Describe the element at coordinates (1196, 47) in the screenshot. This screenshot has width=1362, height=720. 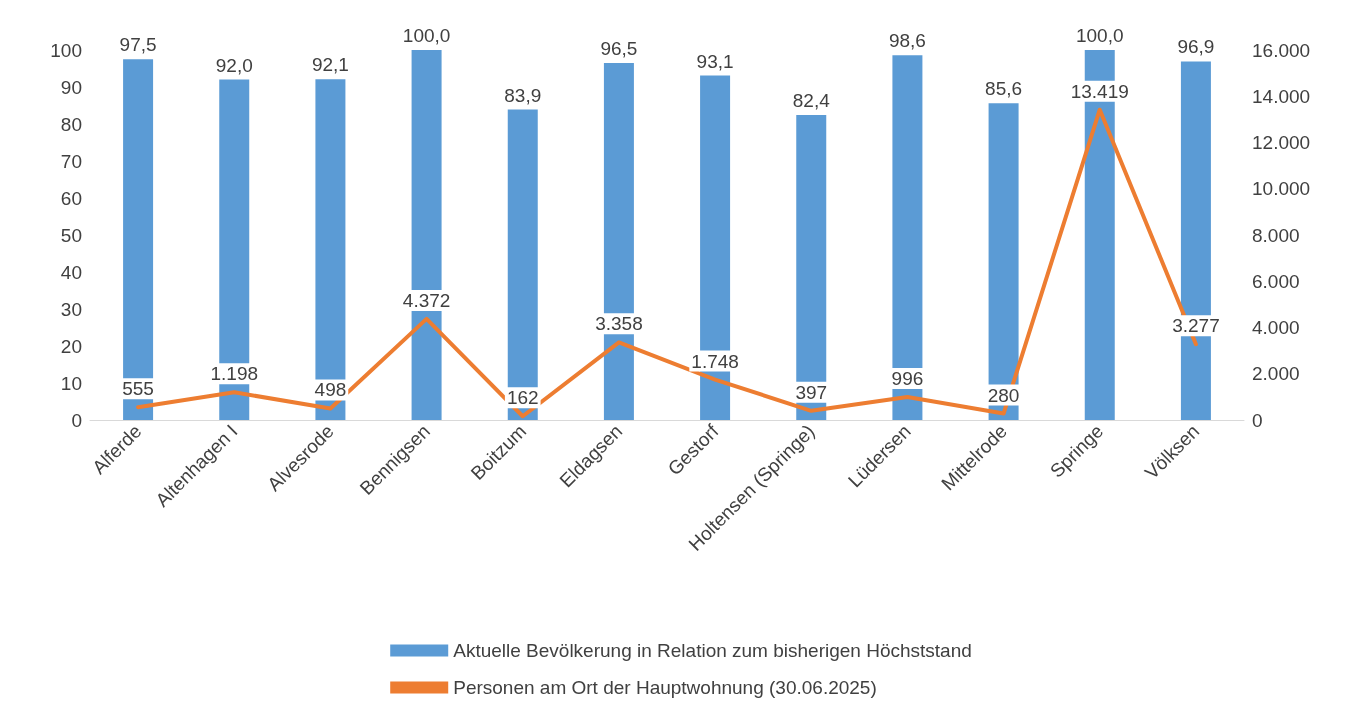
I see `data-label: 96,9` at that location.